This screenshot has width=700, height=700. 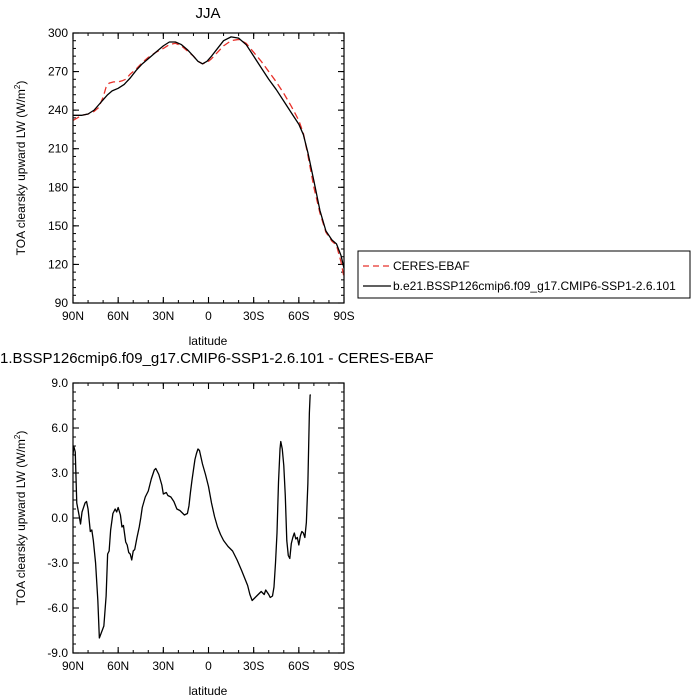 What do you see at coordinates (343, 666) in the screenshot?
I see `bottom-x-tick-label: 90S` at bounding box center [343, 666].